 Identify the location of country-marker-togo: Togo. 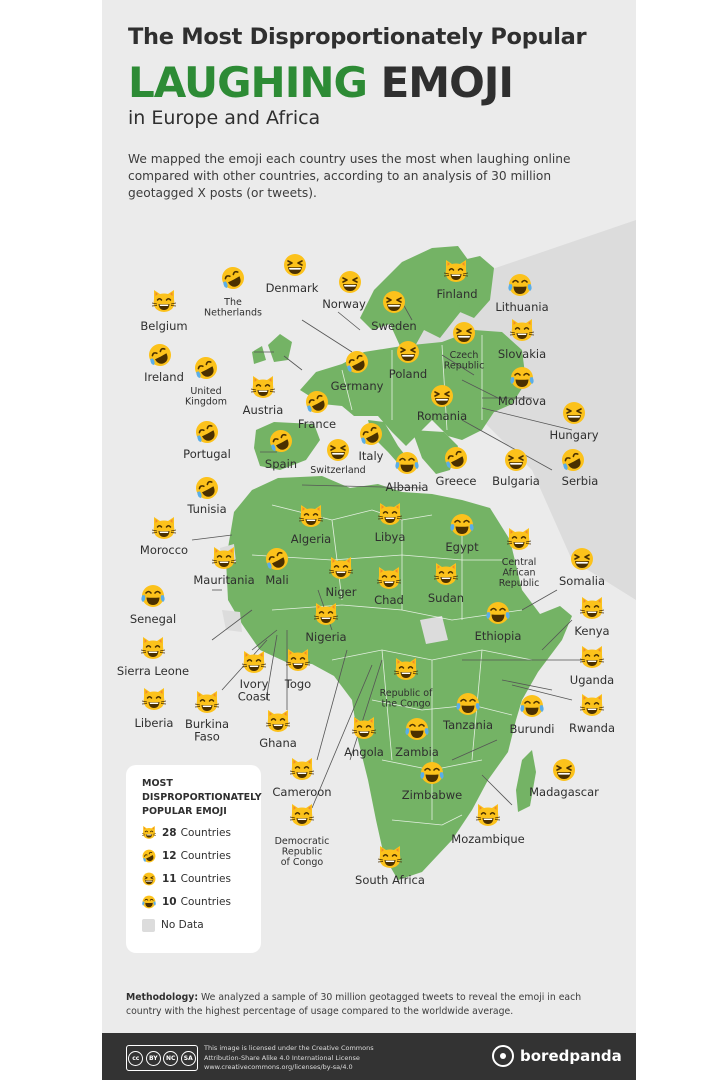
(297, 670).